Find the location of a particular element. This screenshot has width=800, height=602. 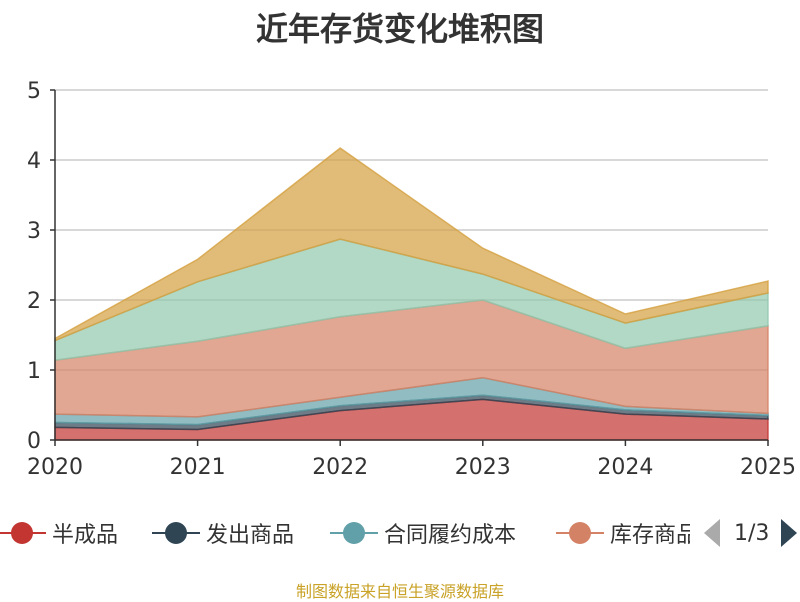

legend: 半成品 发出商品 合同履约成本 库存商品 is located at coordinates (400, 534).